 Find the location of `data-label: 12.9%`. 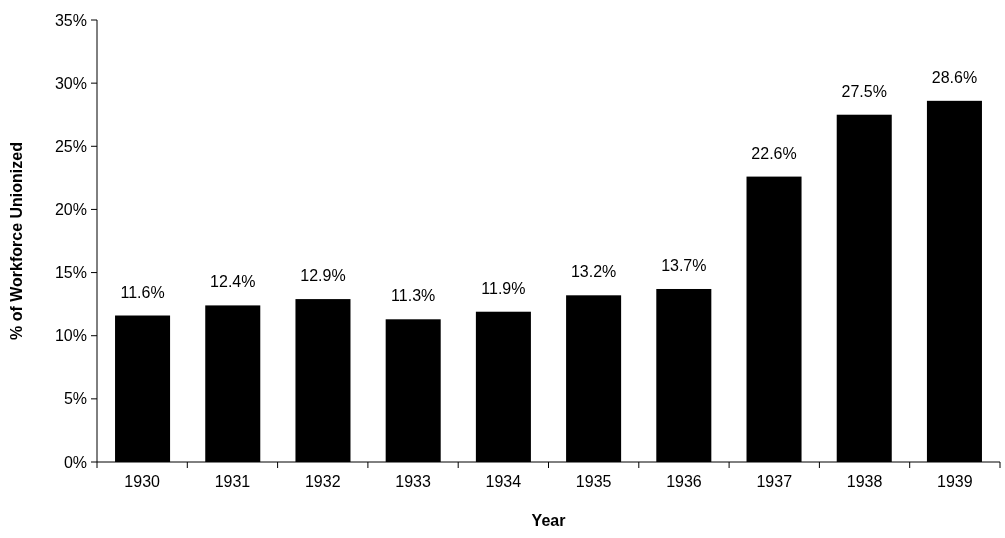

data-label: 12.9% is located at coordinates (323, 276).